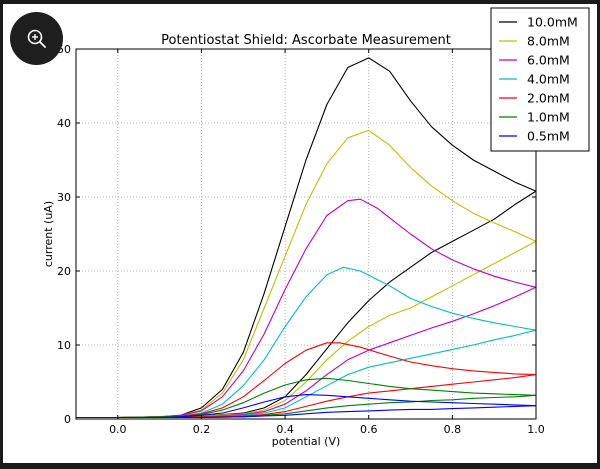 Image resolution: width=600 pixels, height=469 pixels. Describe the element at coordinates (118, 429) in the screenshot. I see `x-tick-label: 0.0` at that location.